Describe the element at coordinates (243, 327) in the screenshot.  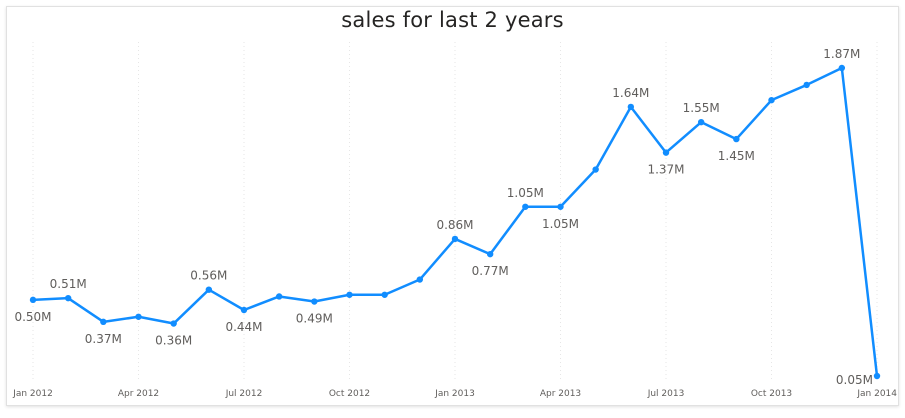
I see `data-label: 0.44M` at that location.